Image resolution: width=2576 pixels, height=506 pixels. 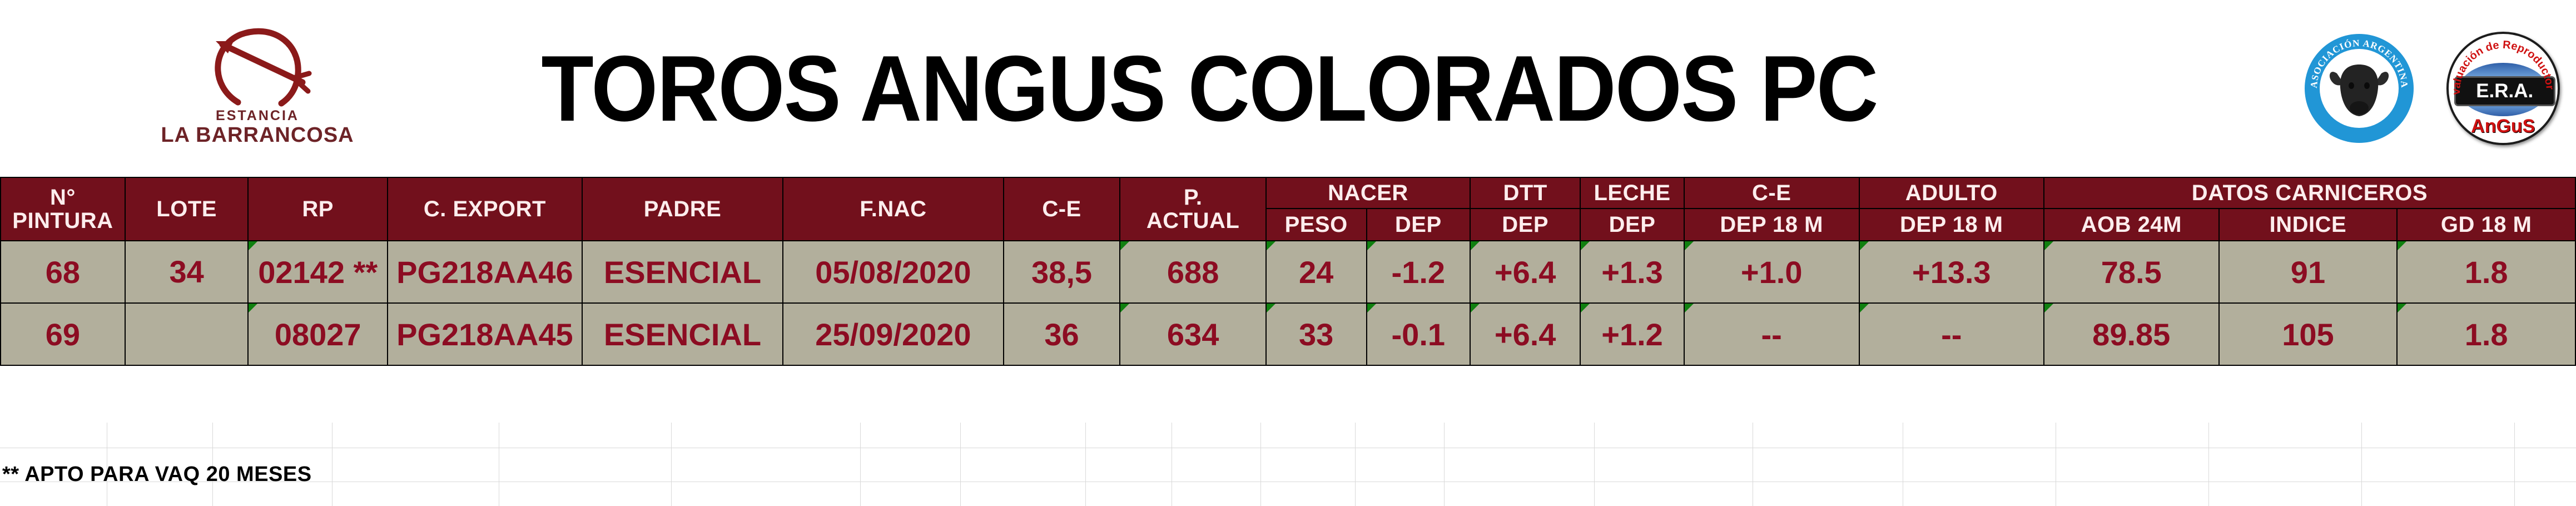 I want to click on group-header-dtt: DTT, so click(x=1525, y=193).